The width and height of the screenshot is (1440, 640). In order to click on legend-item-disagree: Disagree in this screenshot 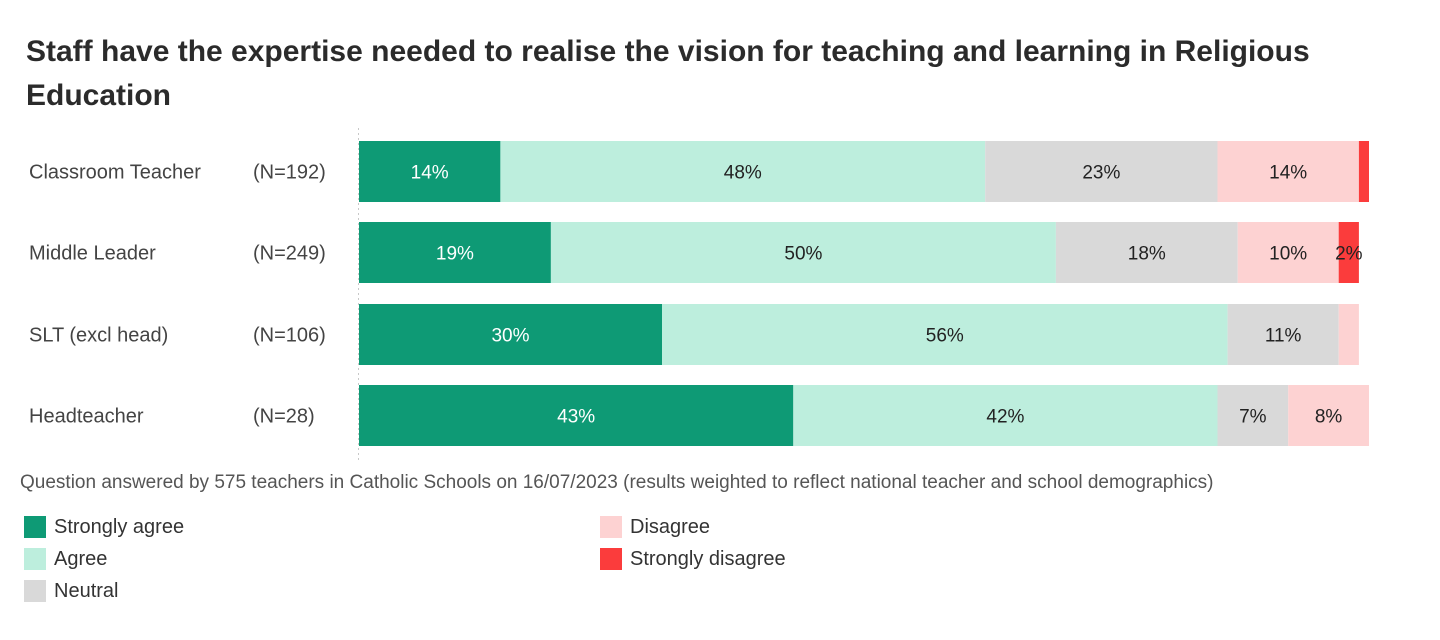, I will do `click(655, 527)`.